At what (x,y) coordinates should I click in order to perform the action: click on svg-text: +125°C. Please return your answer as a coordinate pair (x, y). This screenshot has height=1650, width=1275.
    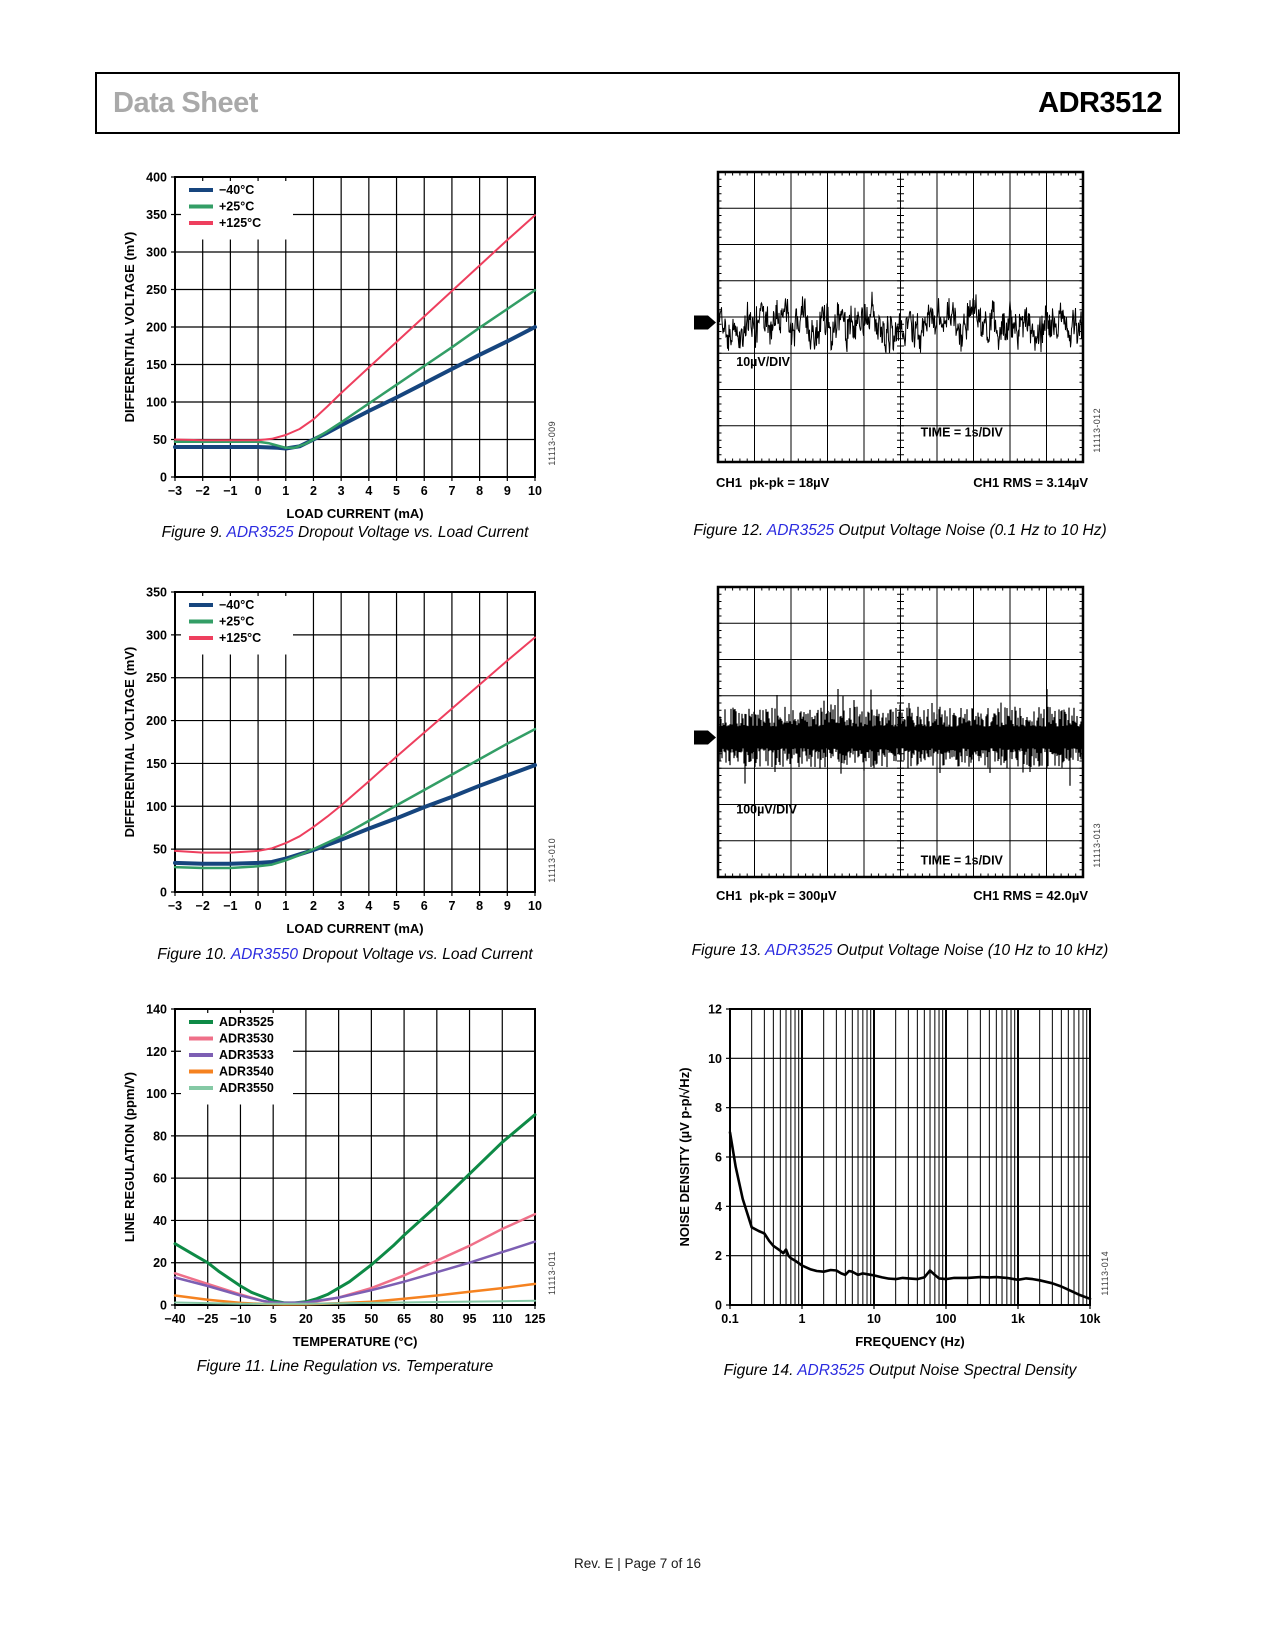
    Looking at the image, I should click on (240, 223).